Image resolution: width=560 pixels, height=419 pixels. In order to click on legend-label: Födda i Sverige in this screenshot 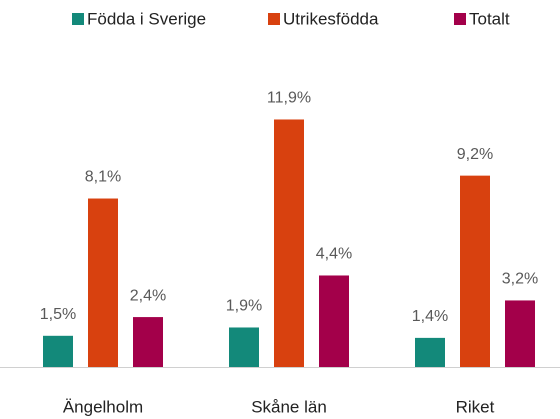, I will do `click(146, 18)`.